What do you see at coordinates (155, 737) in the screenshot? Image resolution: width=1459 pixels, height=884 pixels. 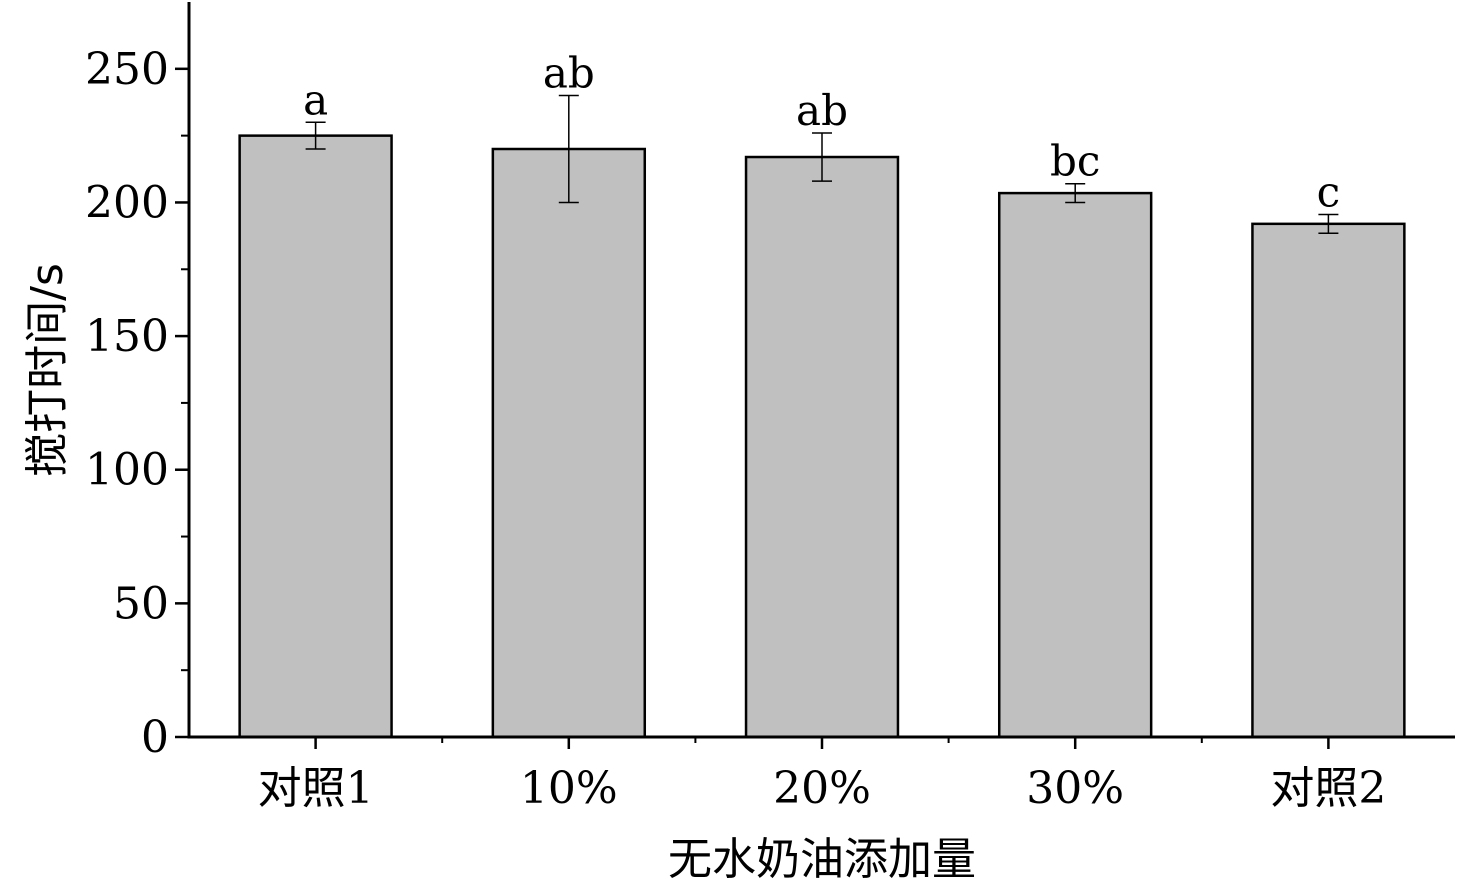 I see `y-tick-label-0: 0` at bounding box center [155, 737].